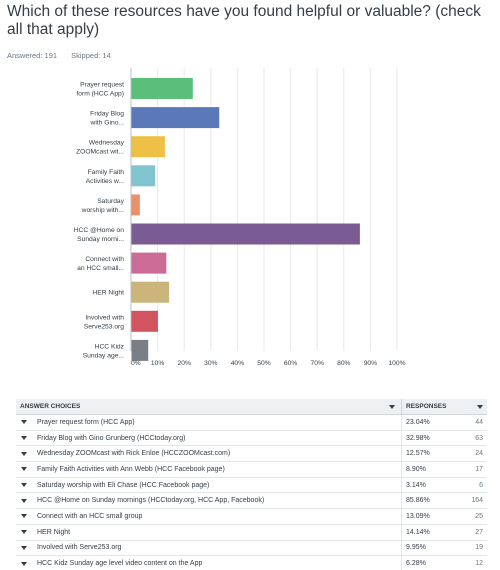 The width and height of the screenshot is (500, 570). I want to click on answer-choice-label: Connect with an HCC small group, so click(90, 516).